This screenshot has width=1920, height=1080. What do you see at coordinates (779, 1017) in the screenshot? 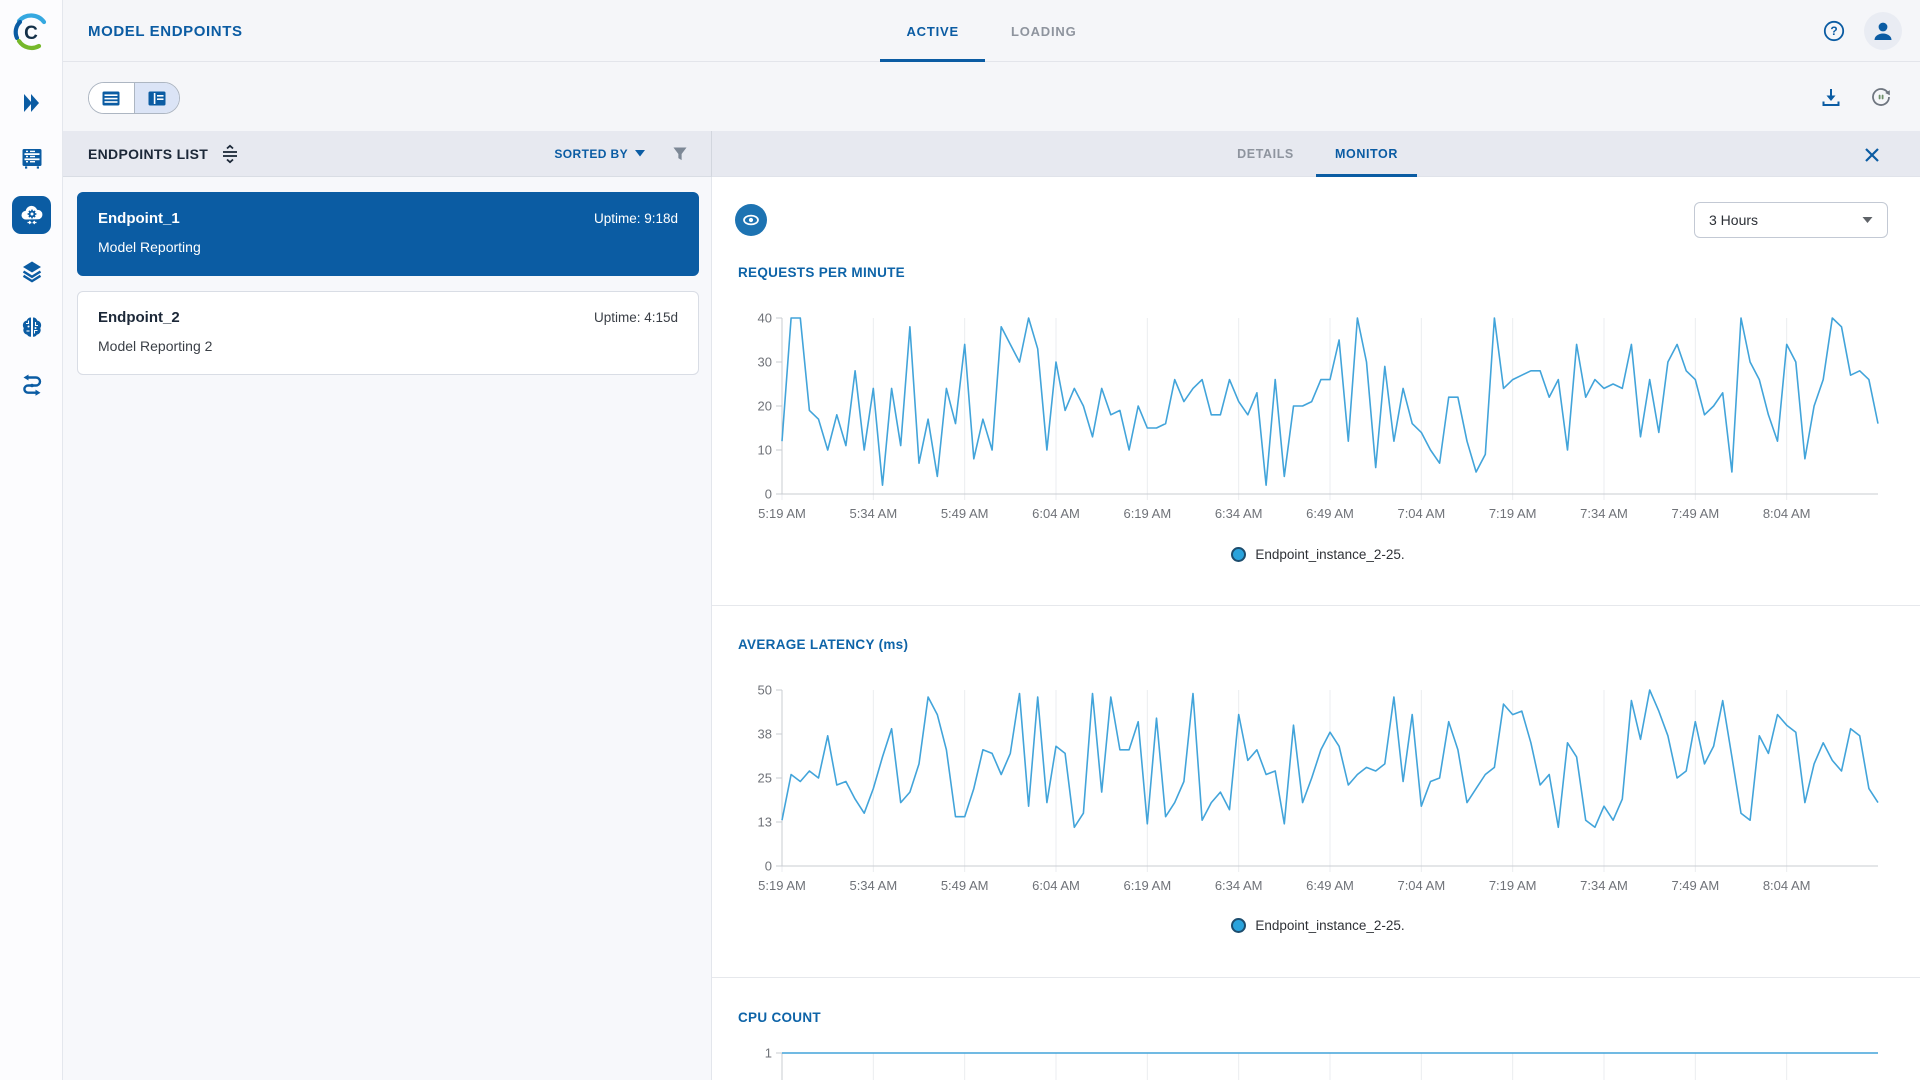
I see `chart-title-cpu: CPU COUNT` at bounding box center [779, 1017].